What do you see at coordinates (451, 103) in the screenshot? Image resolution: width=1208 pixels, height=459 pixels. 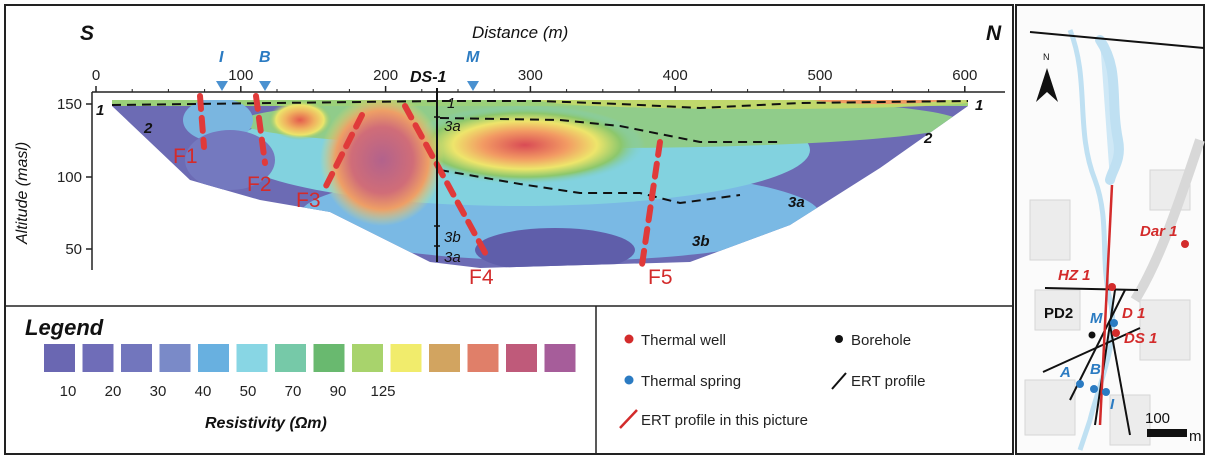 I see `borehole-unit-1: 1` at bounding box center [451, 103].